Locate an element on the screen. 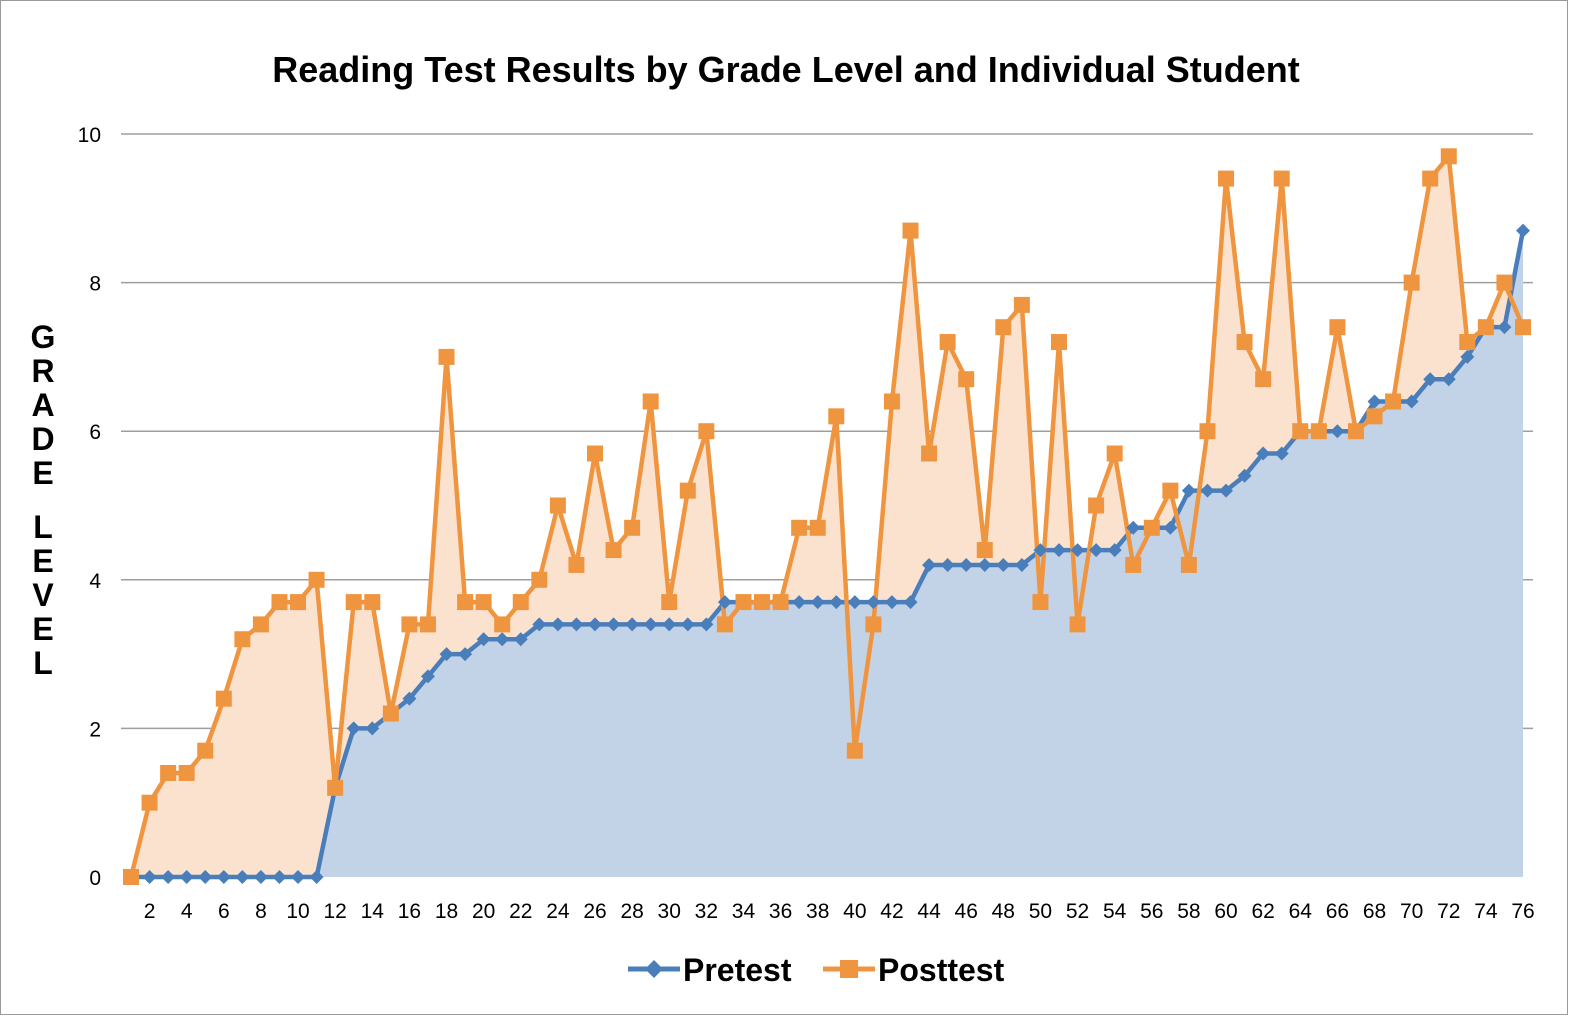 This screenshot has height=1026, width=1584. x-tick-label: 72 is located at coordinates (1448, 911).